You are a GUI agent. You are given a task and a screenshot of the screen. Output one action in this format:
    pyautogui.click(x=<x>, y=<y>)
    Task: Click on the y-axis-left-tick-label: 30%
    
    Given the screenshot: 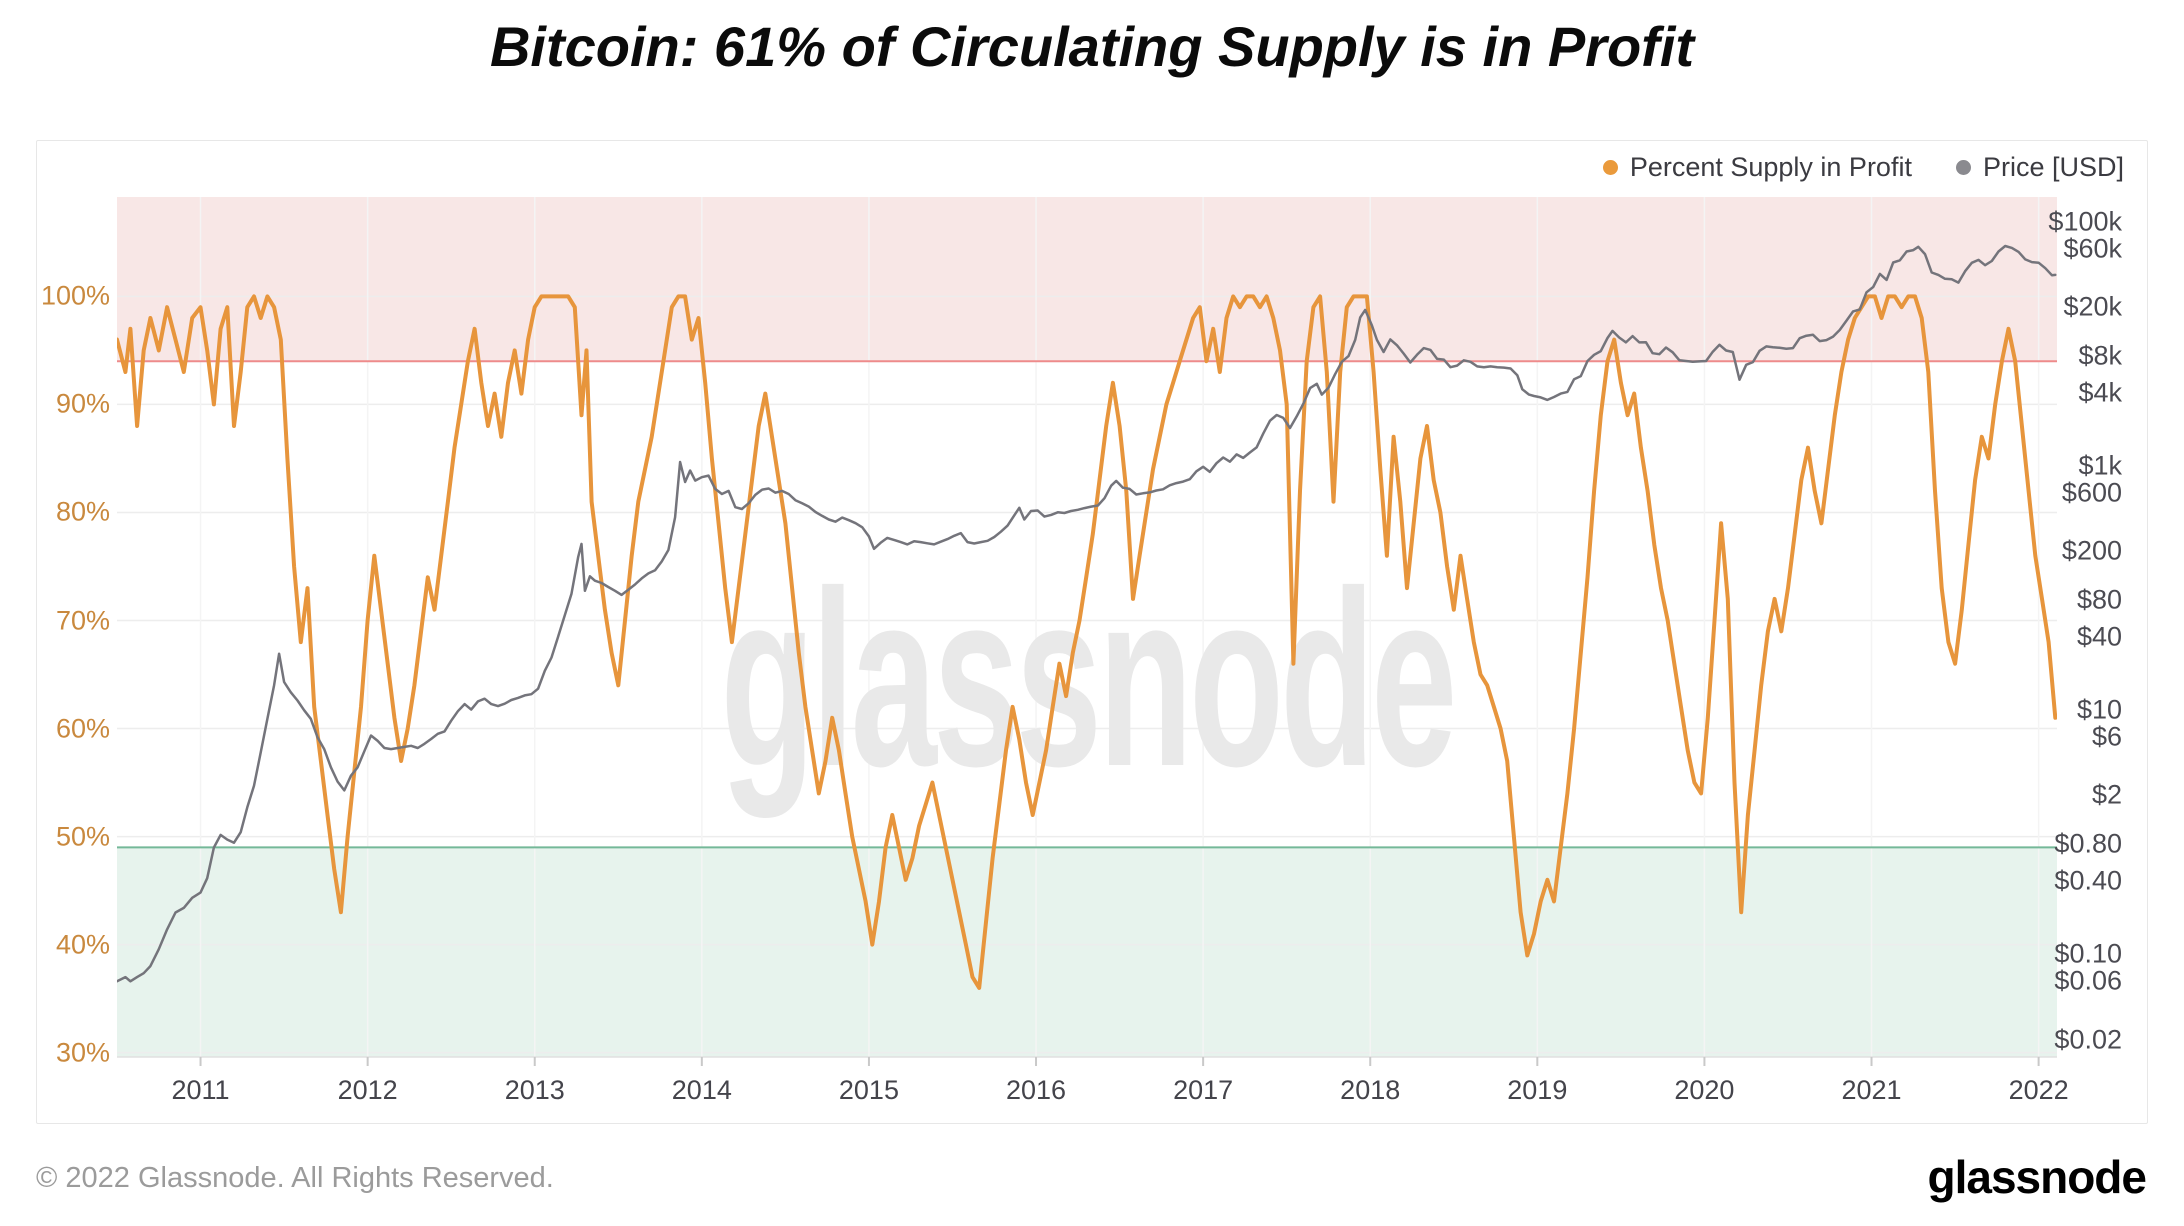 What is the action you would take?
    pyautogui.click(x=82, y=1052)
    